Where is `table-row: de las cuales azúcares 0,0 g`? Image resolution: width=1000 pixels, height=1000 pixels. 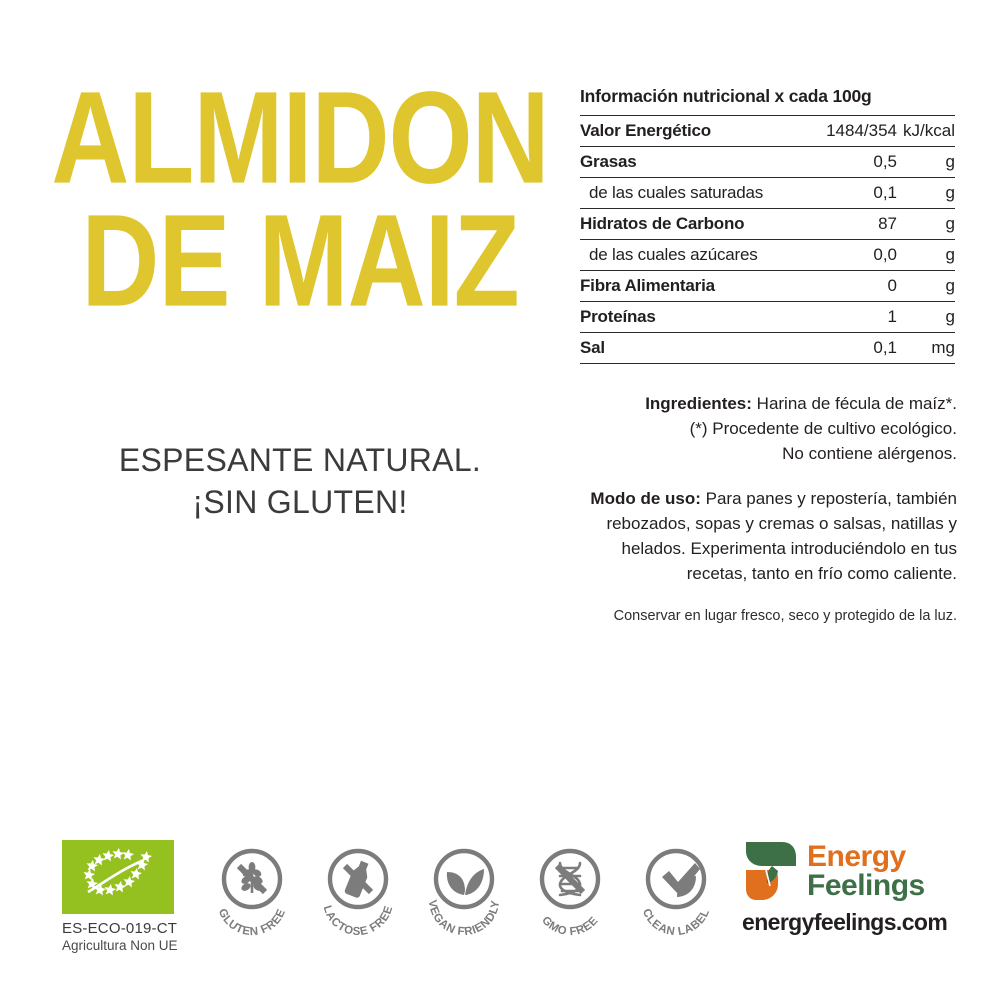
table-row: de las cuales azúcares 0,0 g is located at coordinates (767, 255).